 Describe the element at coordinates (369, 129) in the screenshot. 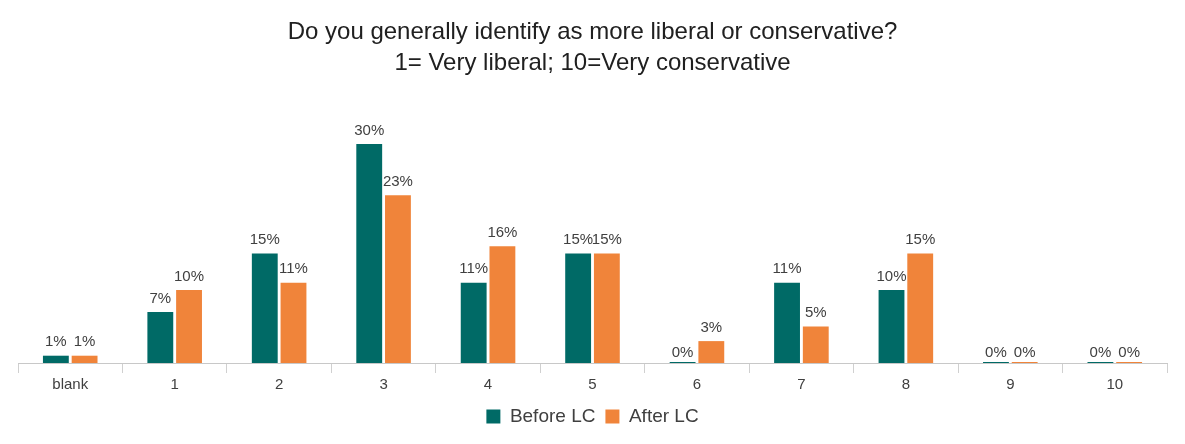

I see `data-label: 30%` at that location.